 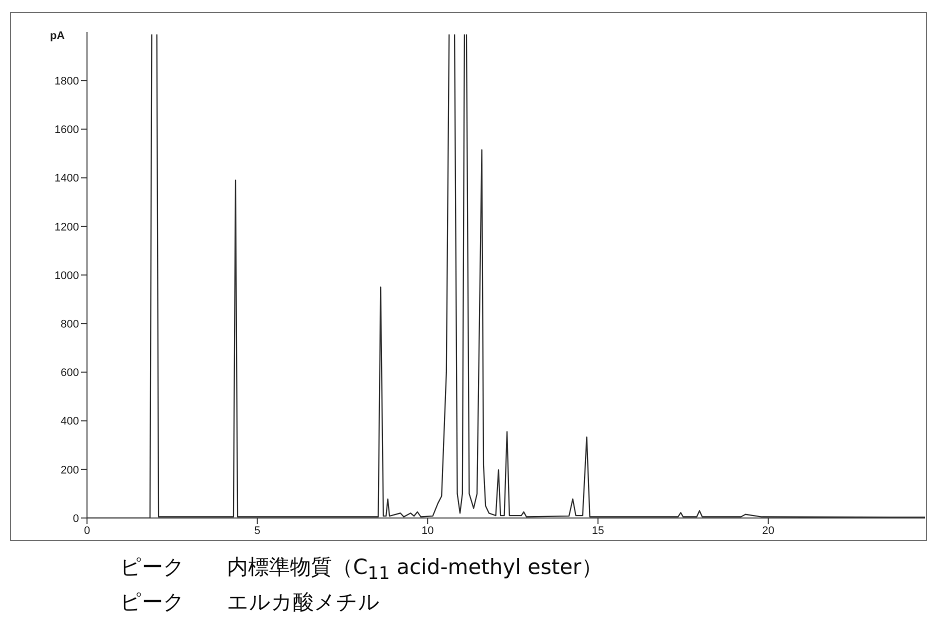 I want to click on y-tick-label: 600, so click(x=69, y=373).